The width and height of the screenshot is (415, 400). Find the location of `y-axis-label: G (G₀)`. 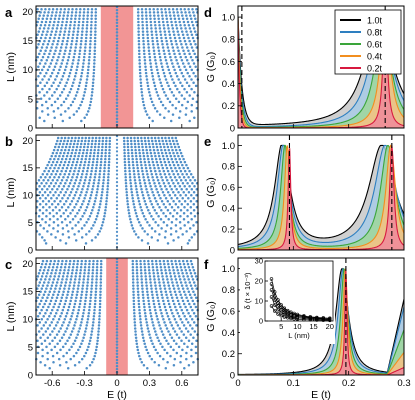

y-axis-label: G (G₀) is located at coordinates (211, 316).